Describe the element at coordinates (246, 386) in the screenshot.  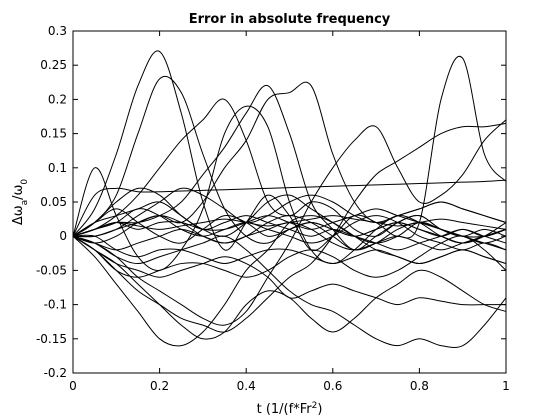
I see `x-tick-label: 0.4` at that location.